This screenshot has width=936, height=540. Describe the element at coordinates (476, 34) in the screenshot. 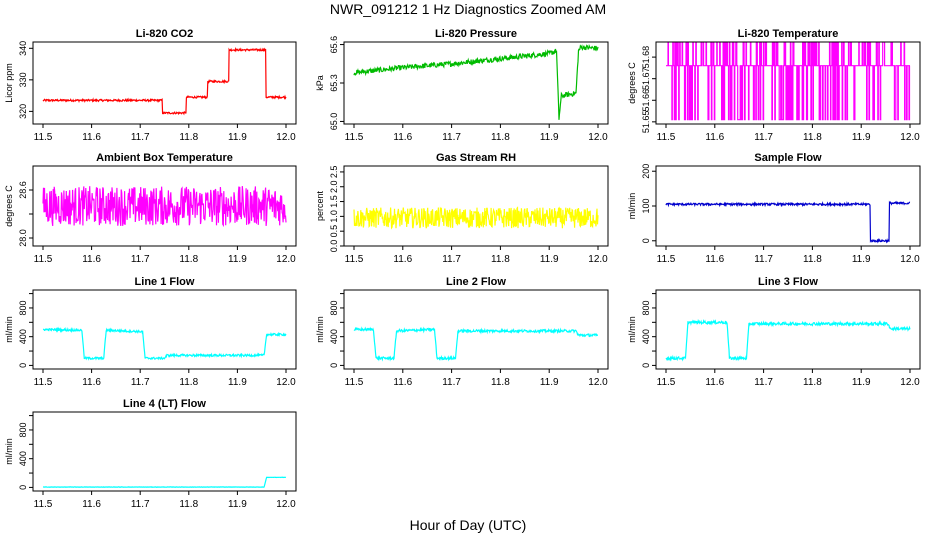

I see `panel-title: Li-820 Pressure` at that location.